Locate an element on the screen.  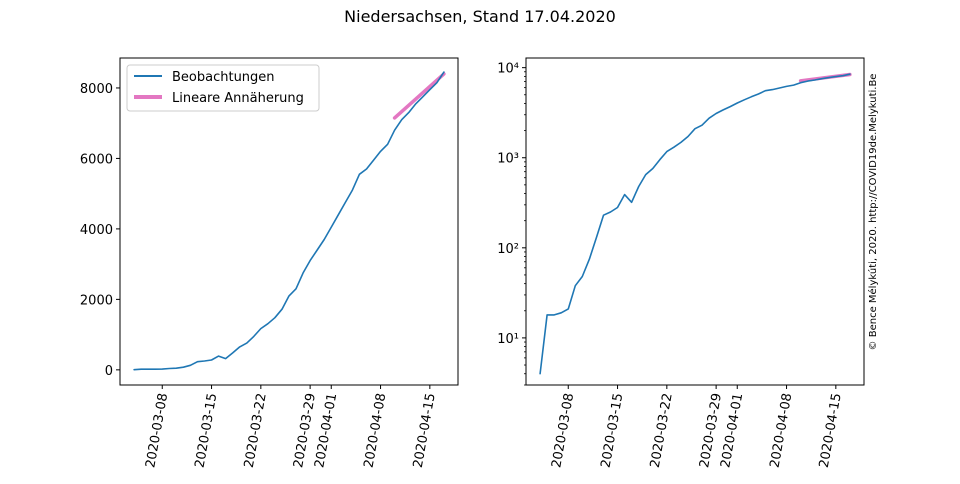
legend-label-observed: Beobachtungen is located at coordinates (223, 77).